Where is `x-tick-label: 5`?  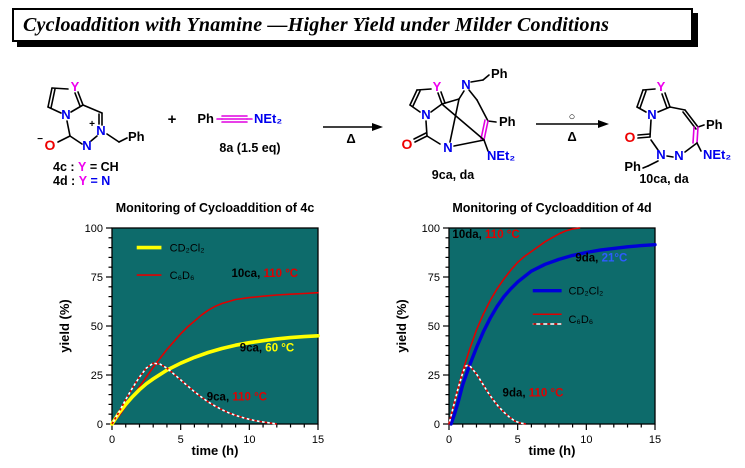 x-tick-label: 5 is located at coordinates (518, 440).